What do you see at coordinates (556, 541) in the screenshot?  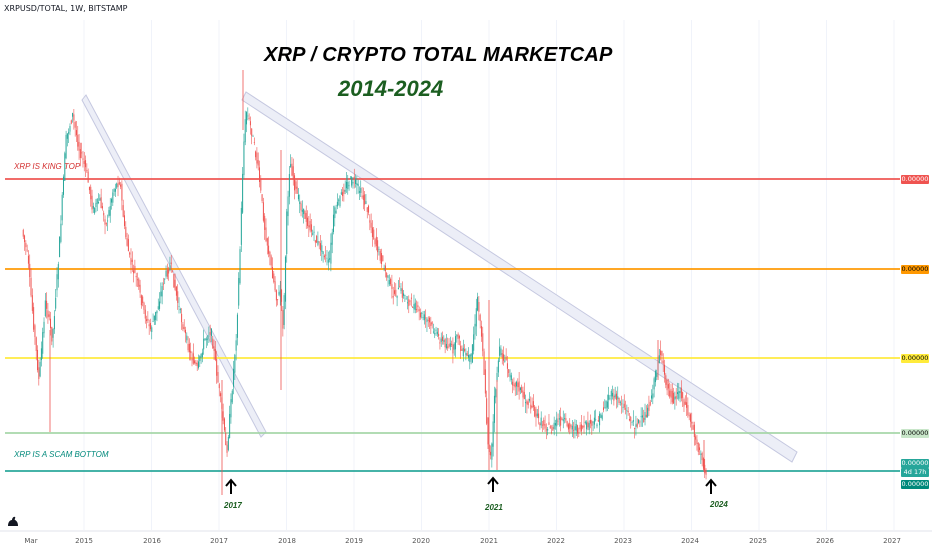 I see `axis-tick: 2022` at bounding box center [556, 541].